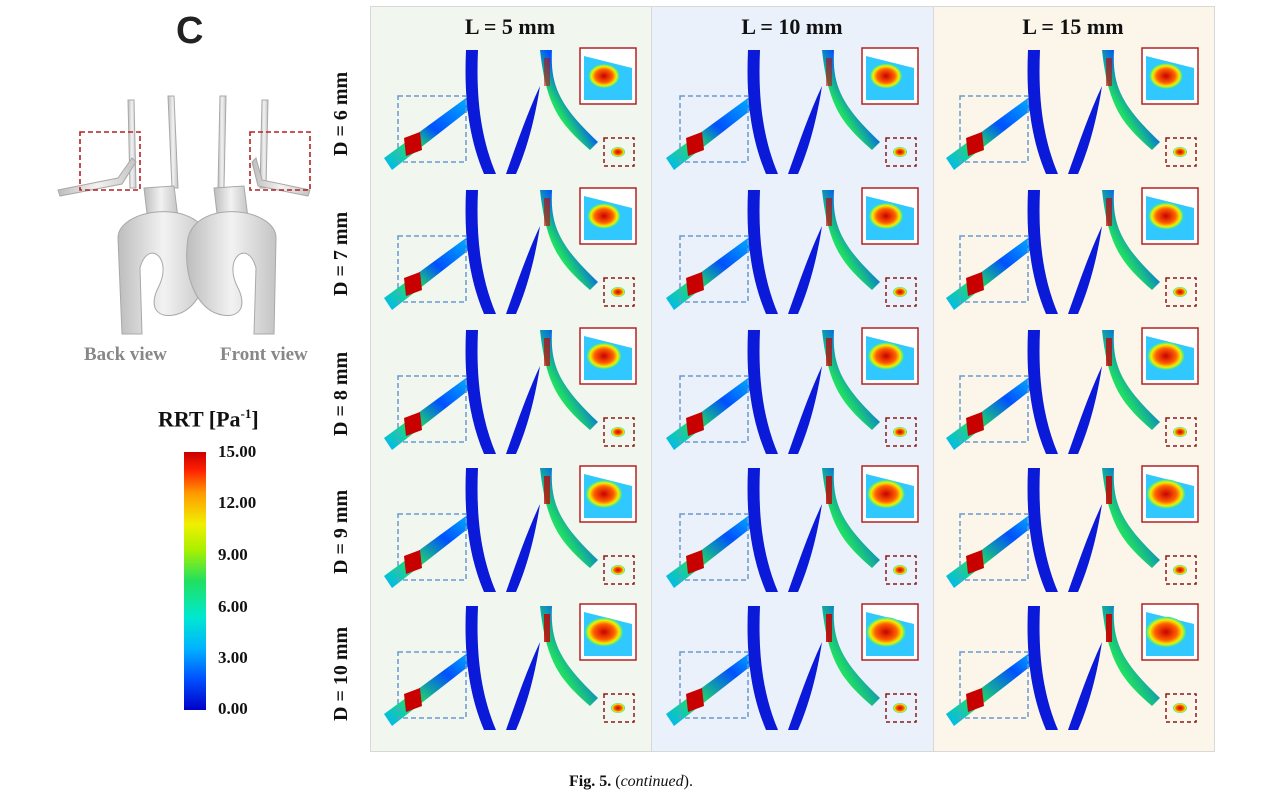  Describe the element at coordinates (233, 708) in the screenshot. I see `colorbar-tick: 0.00` at that location.